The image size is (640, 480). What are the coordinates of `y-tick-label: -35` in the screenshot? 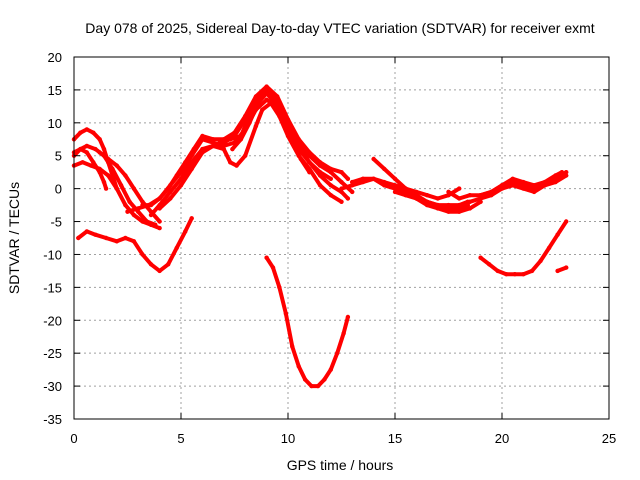 It's located at (52, 419).